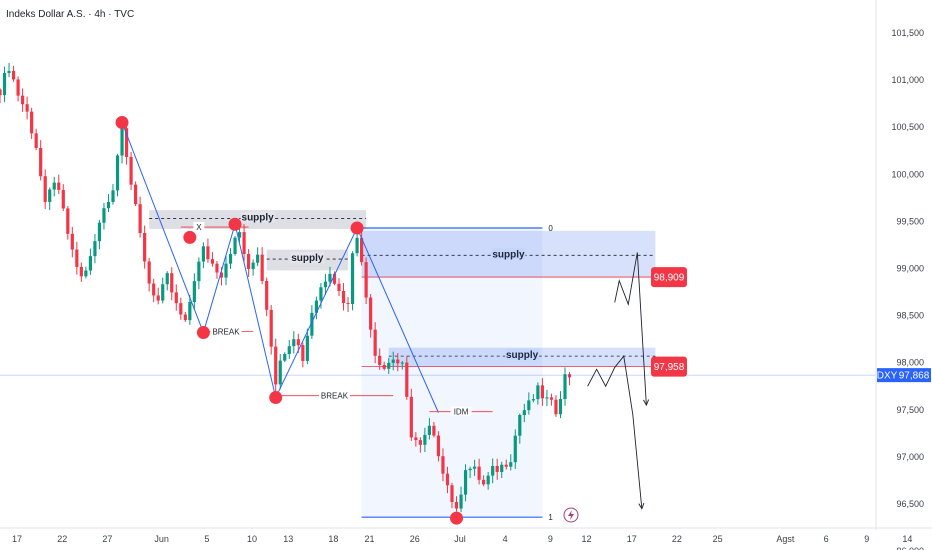  What do you see at coordinates (333, 539) in the screenshot?
I see `time-axis-label: 18` at bounding box center [333, 539].